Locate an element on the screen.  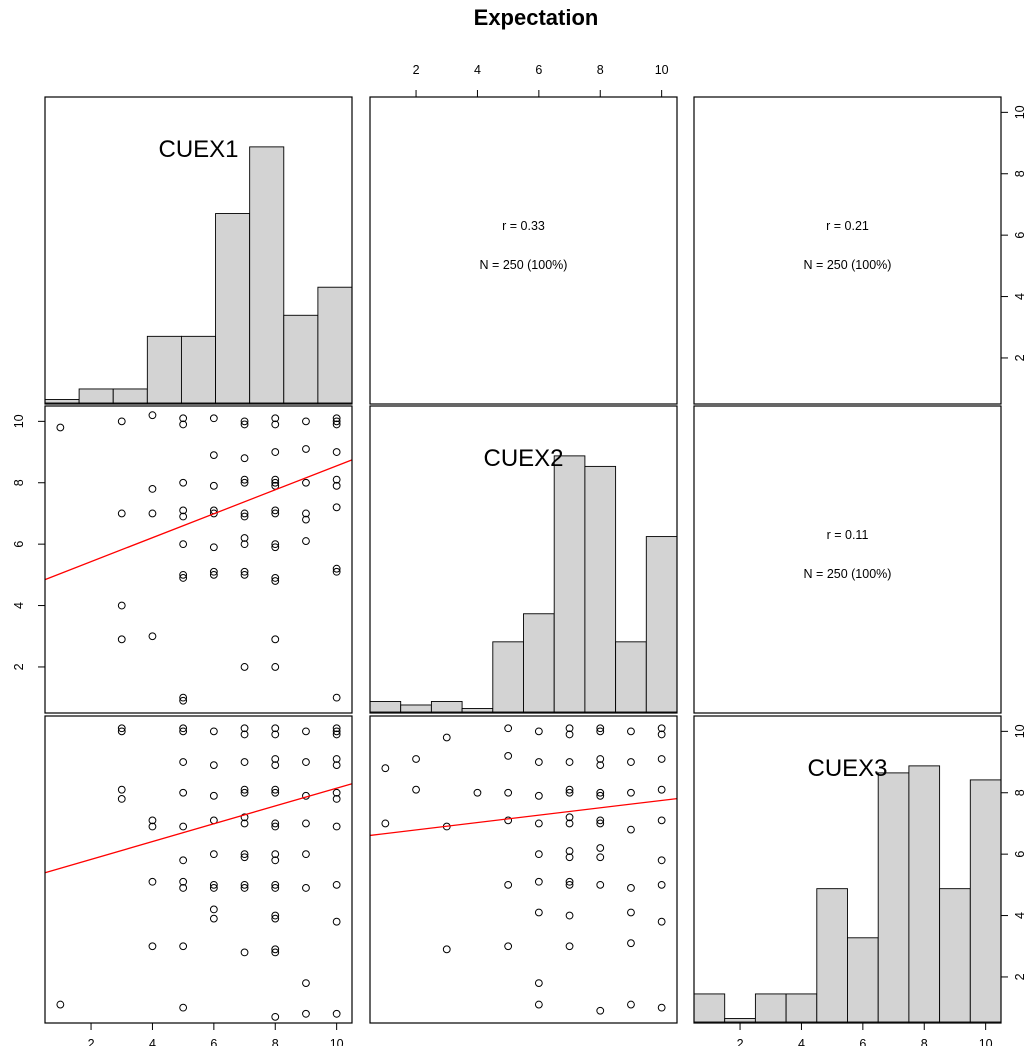
correlation-n-1: N = 250 (100%) is located at coordinates (524, 265).